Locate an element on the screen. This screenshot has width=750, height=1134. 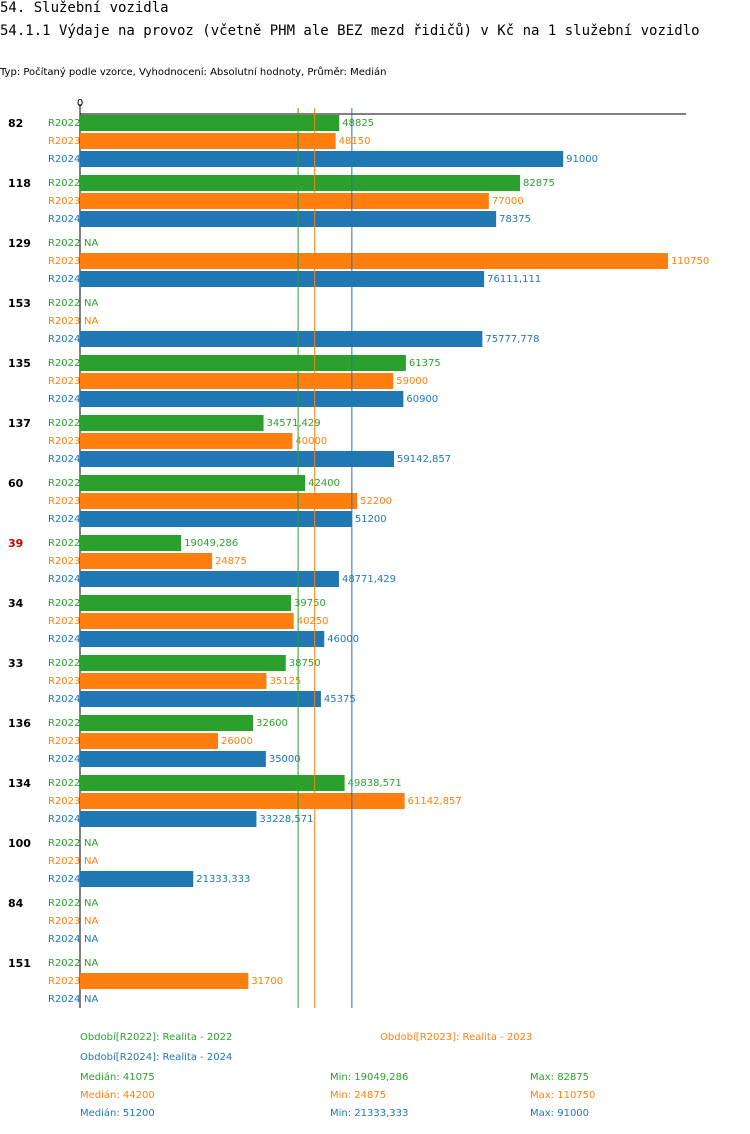
data-label: 24875 is located at coordinates (231, 561).